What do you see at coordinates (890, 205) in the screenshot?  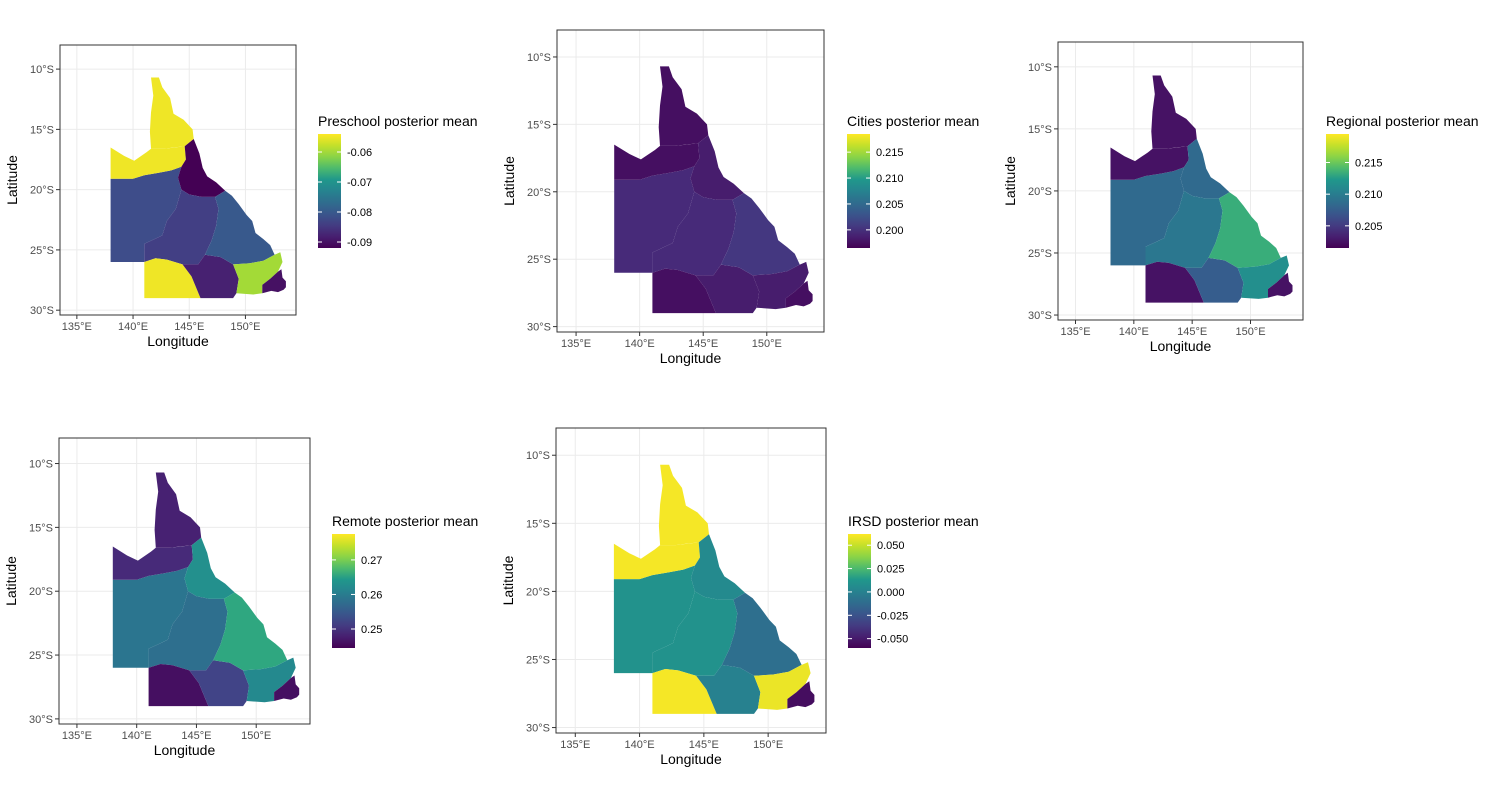 I see `legend-label: 0.205` at bounding box center [890, 205].